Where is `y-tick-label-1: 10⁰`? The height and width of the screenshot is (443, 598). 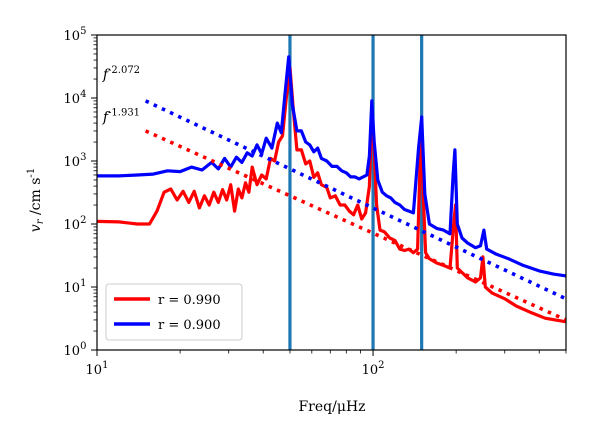 y-tick-label-1: 10⁰ is located at coordinates (75, 350).